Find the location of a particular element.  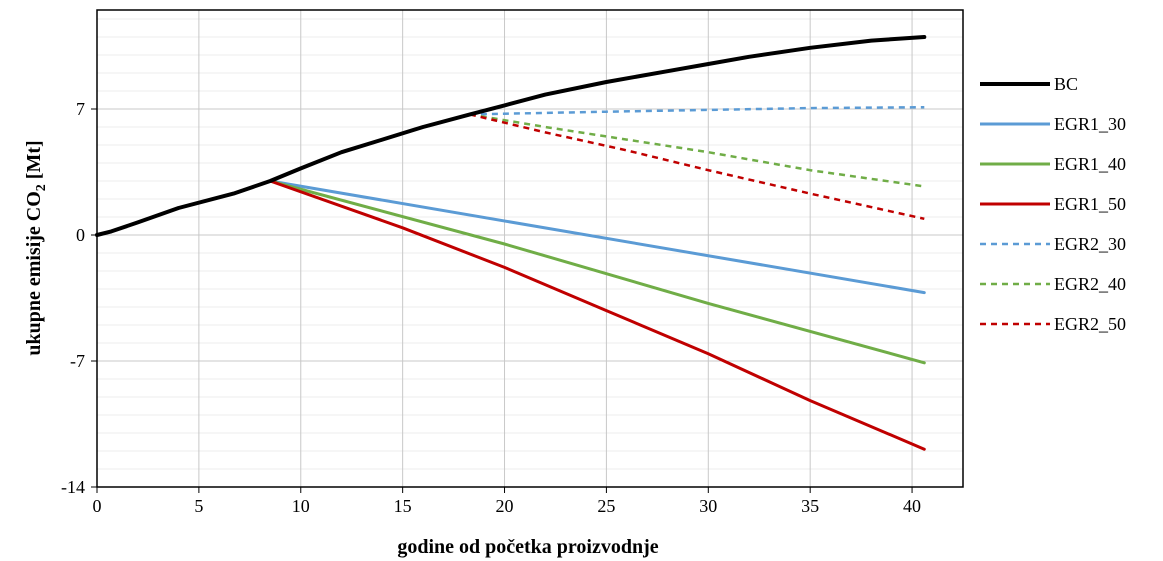

legend-label-egr1-40: EGR1_40 is located at coordinates (1090, 164).